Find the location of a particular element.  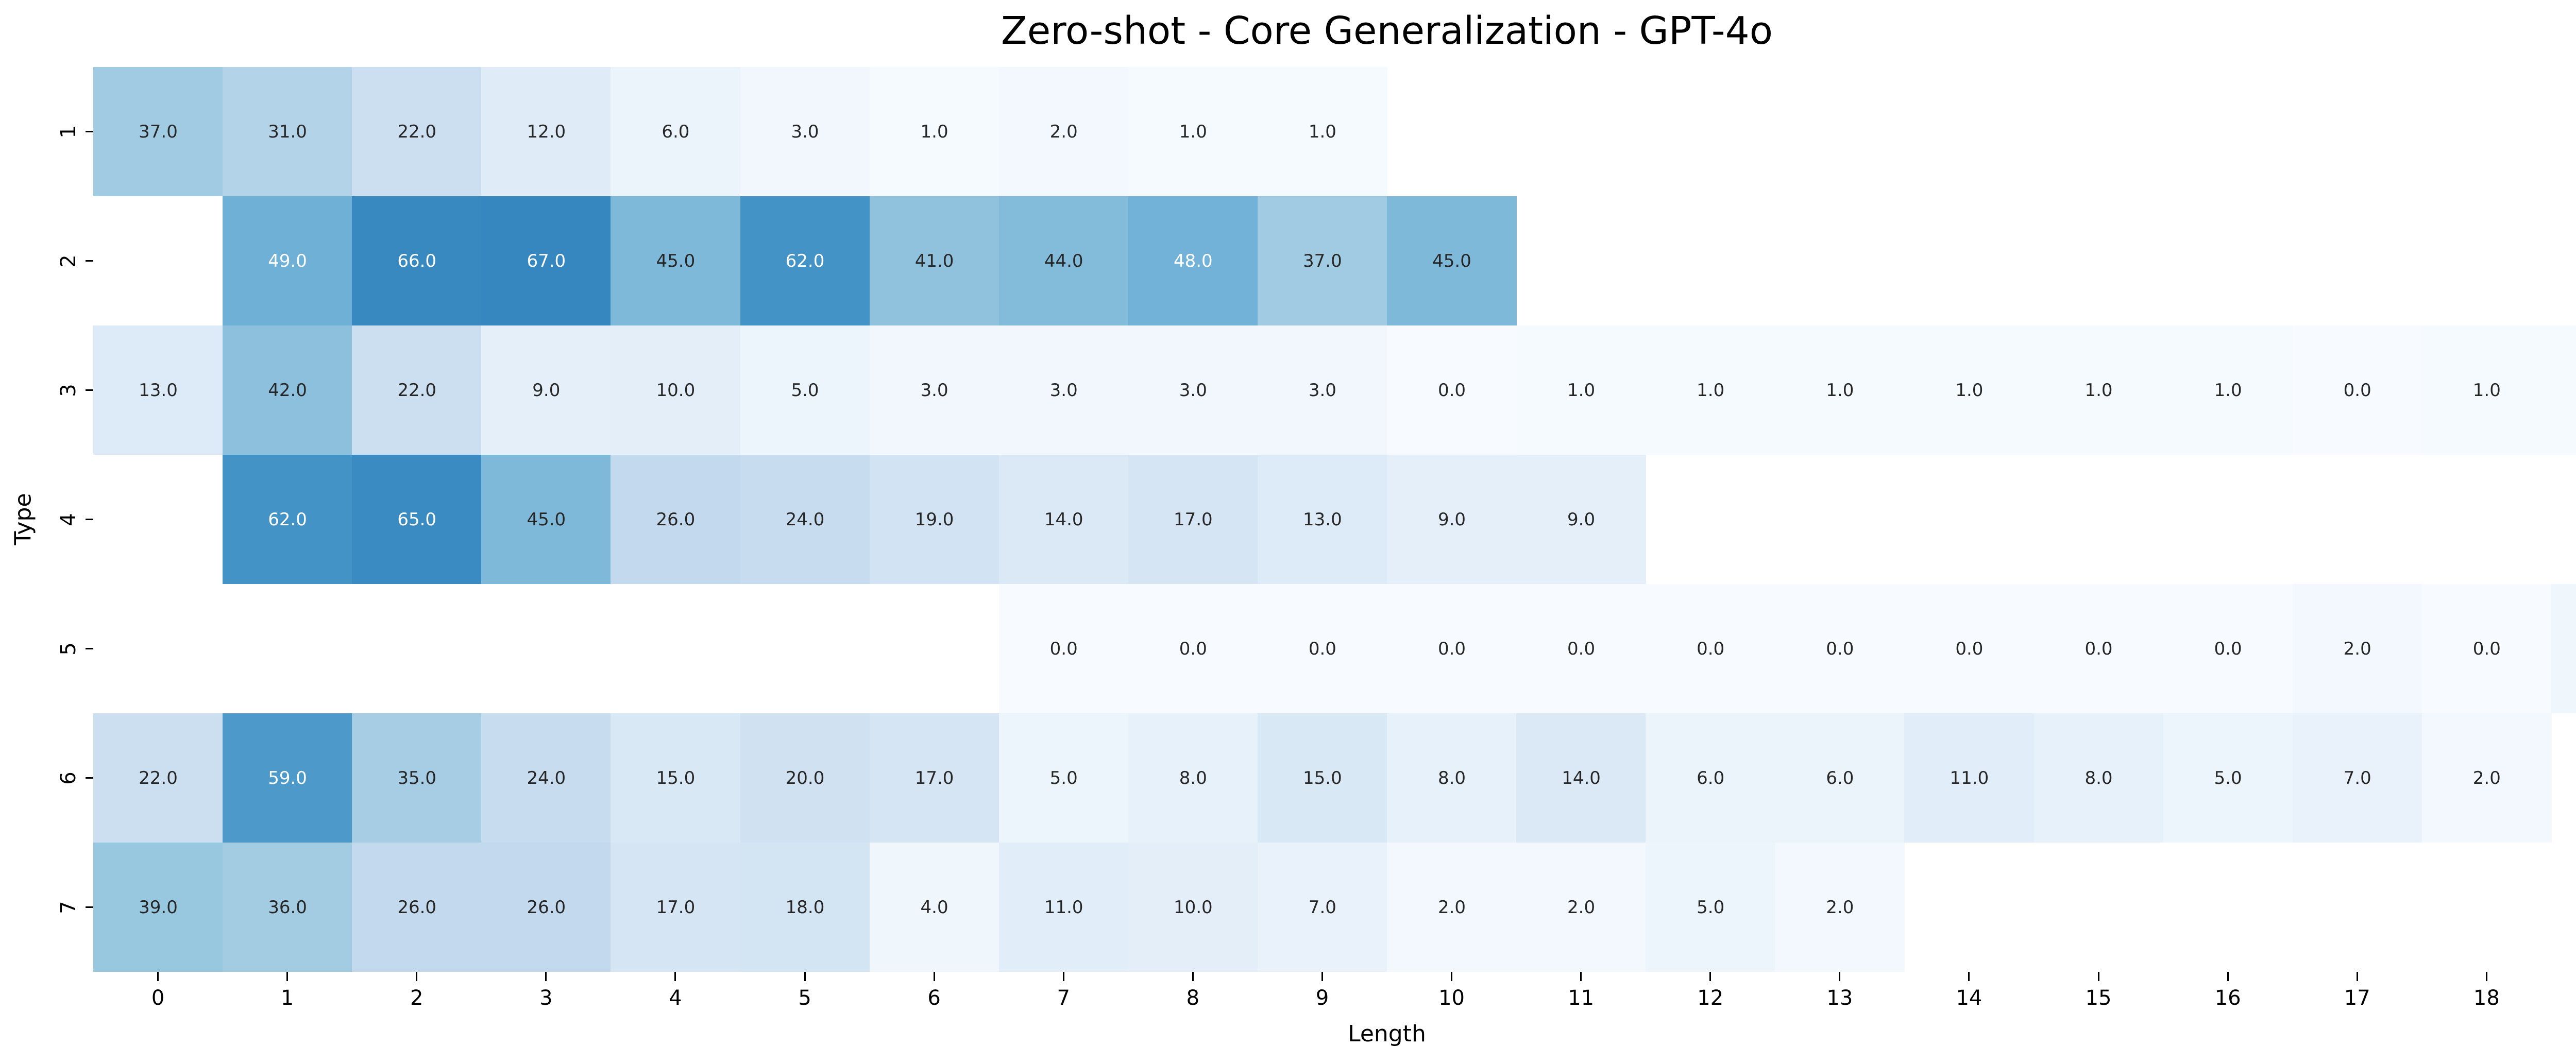

x-tick-label: 11 is located at coordinates (1581, 998).